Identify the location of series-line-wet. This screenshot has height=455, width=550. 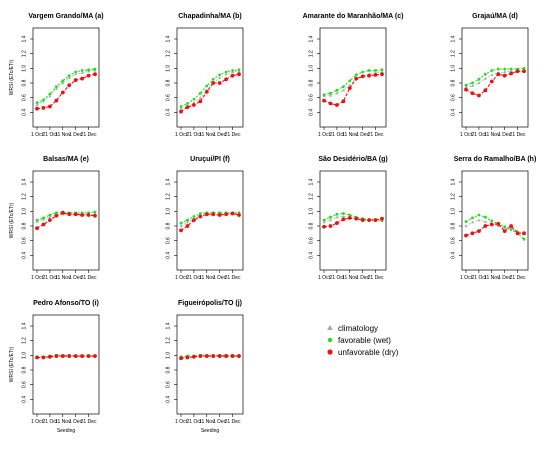
(495, 227).